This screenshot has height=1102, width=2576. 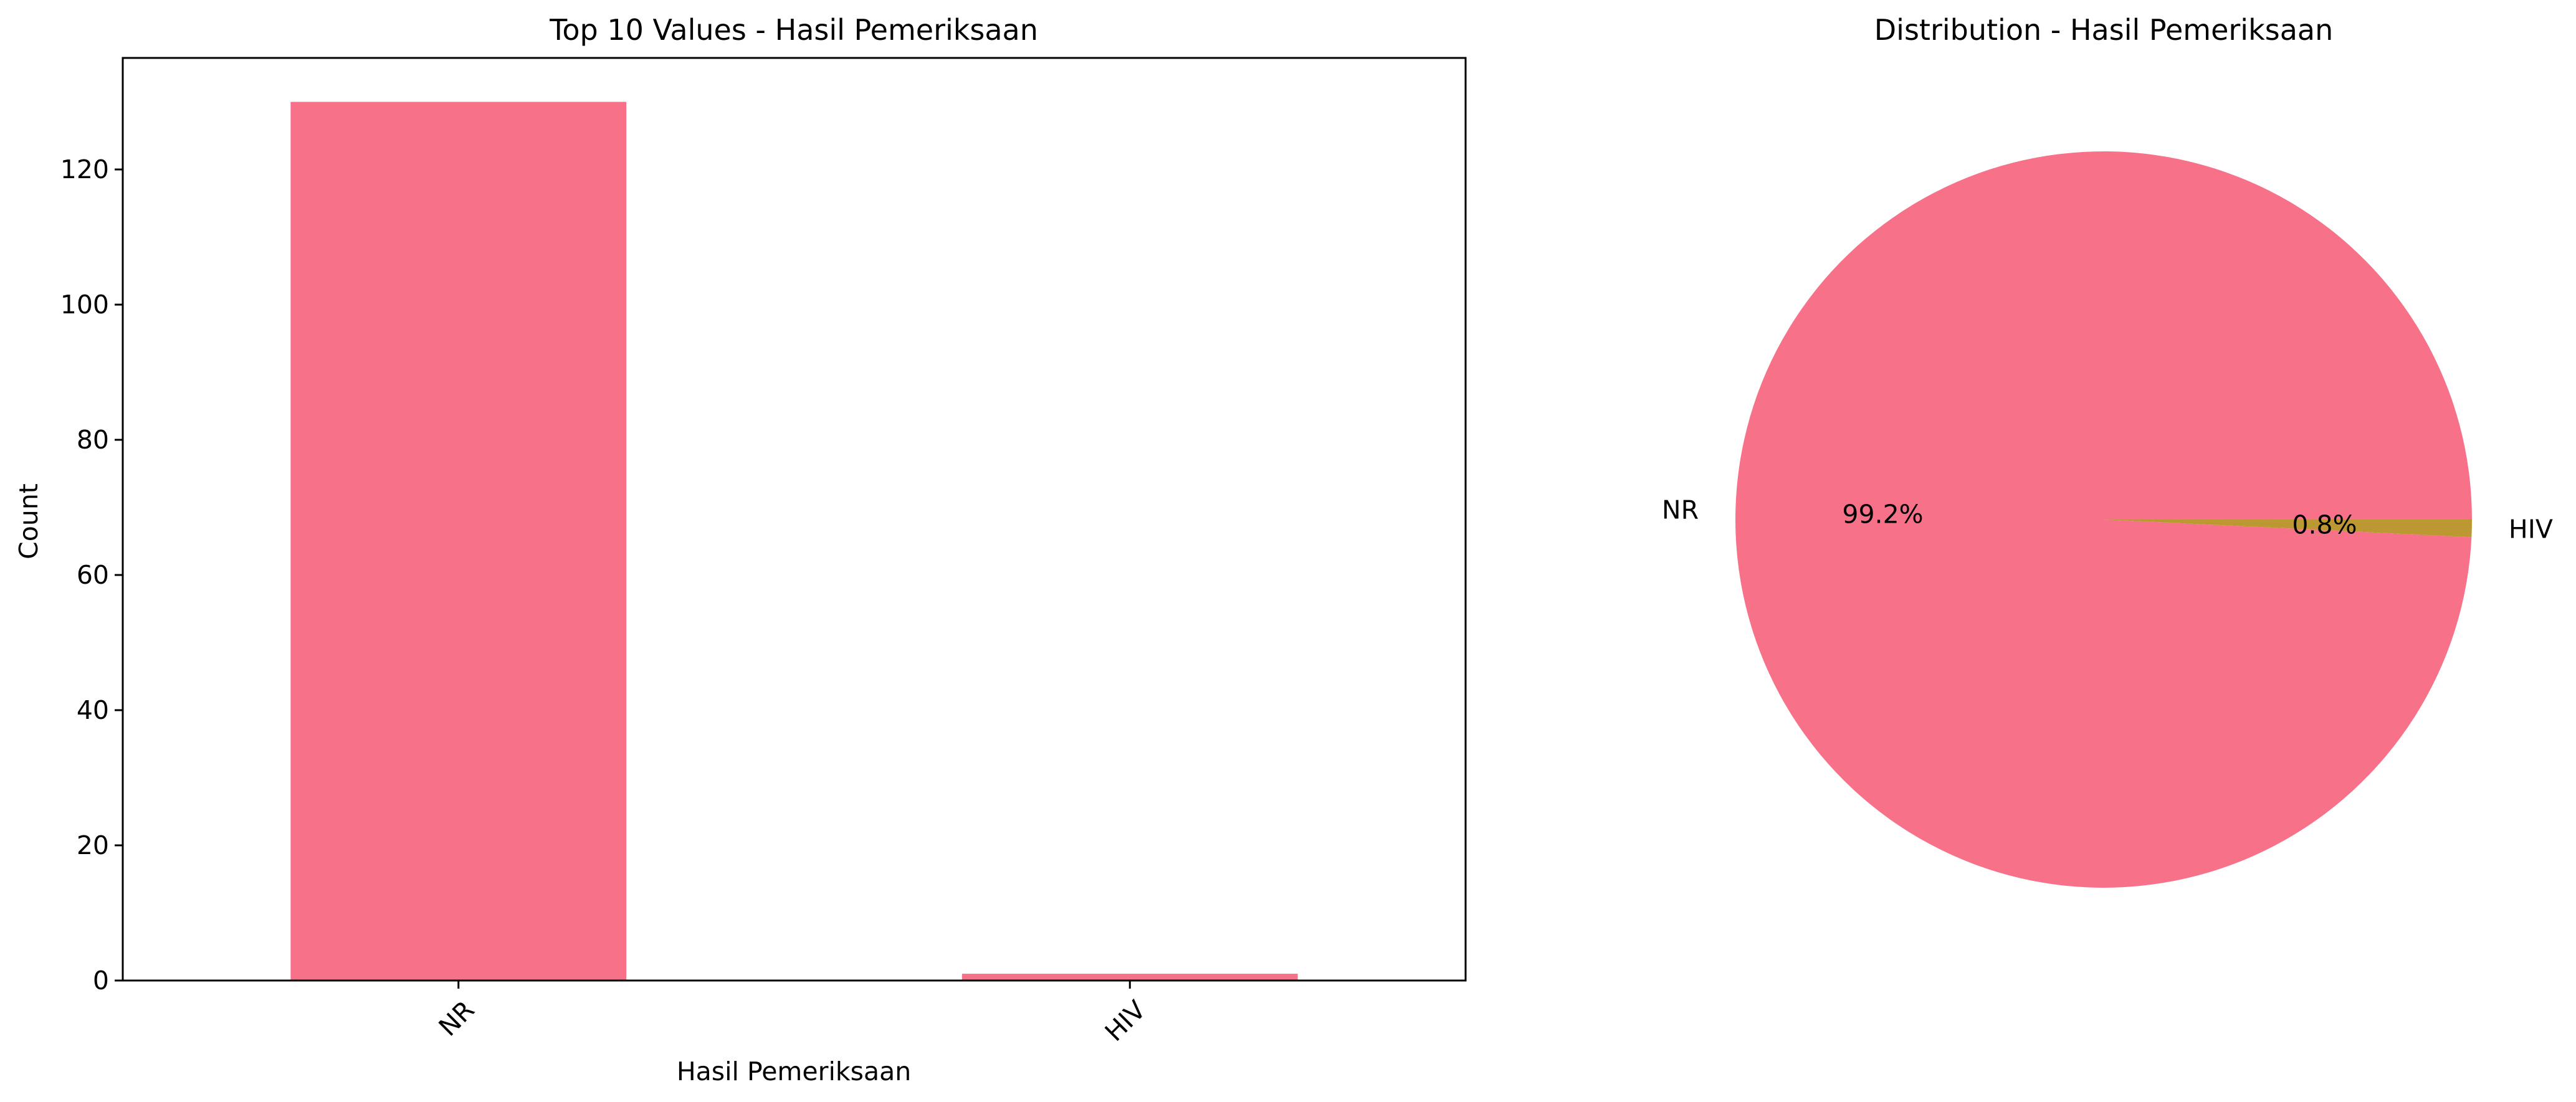 I want to click on bar-nr, so click(x=459, y=542).